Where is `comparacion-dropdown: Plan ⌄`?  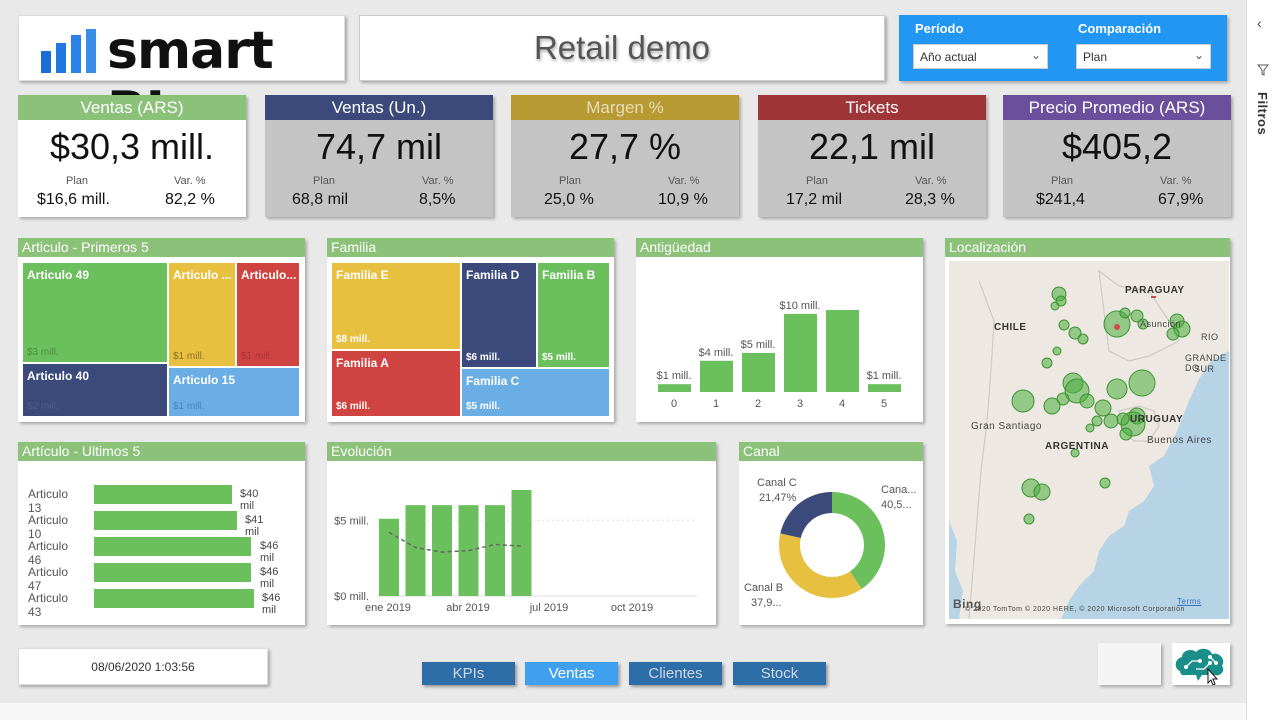
comparacion-dropdown: Plan ⌄ is located at coordinates (1143, 56).